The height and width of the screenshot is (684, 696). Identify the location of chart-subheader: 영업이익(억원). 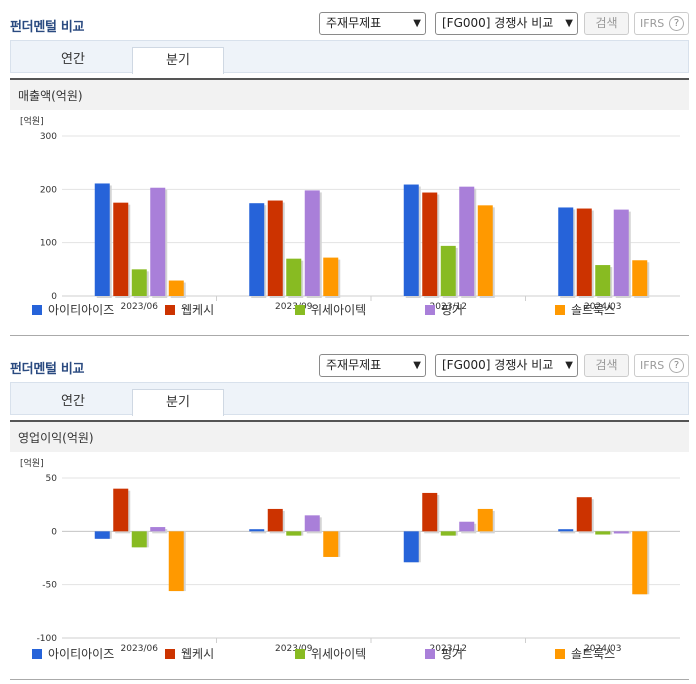
(349, 436).